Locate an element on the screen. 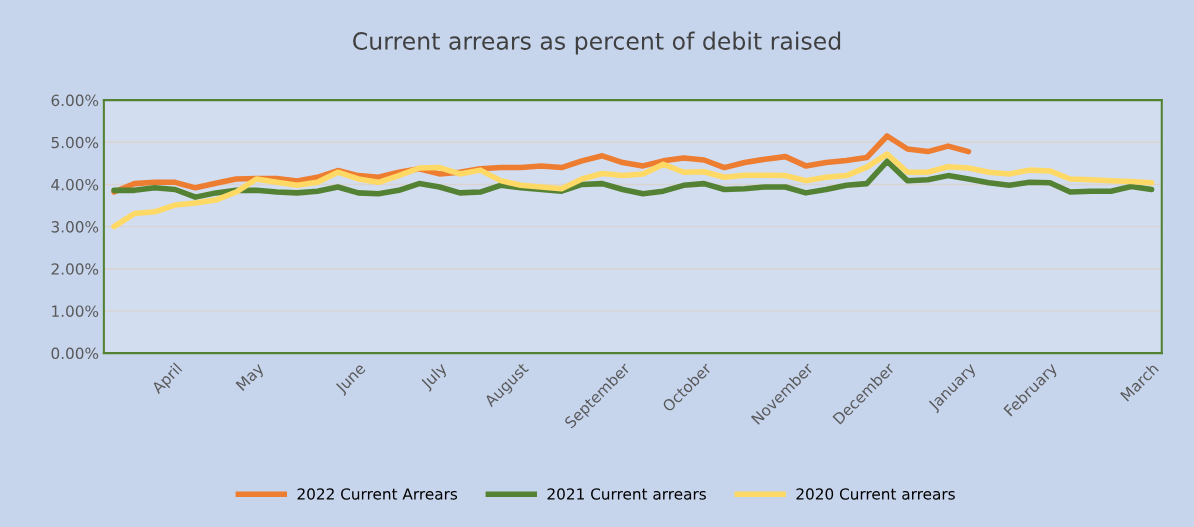 This screenshot has width=1194, height=527. legend-label: 2021 Current arrears is located at coordinates (626, 494).